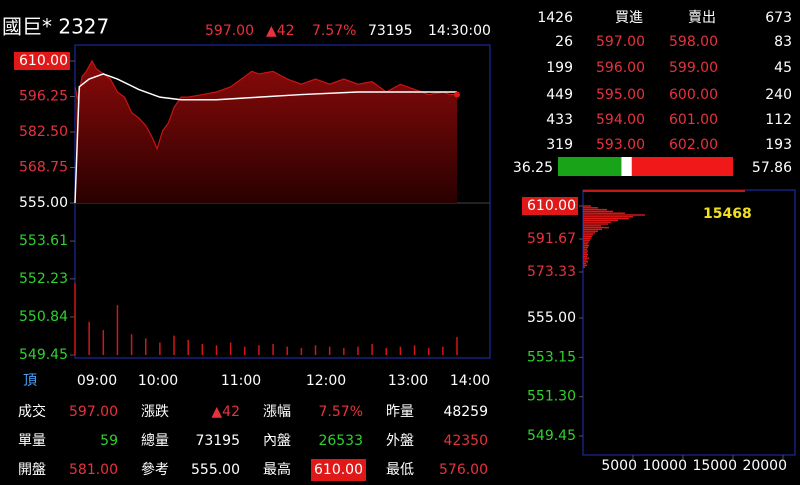 Image resolution: width=800 pixels, height=485 pixels. What do you see at coordinates (564, 42) in the screenshot?
I see `book-cell: 26` at bounding box center [564, 42].